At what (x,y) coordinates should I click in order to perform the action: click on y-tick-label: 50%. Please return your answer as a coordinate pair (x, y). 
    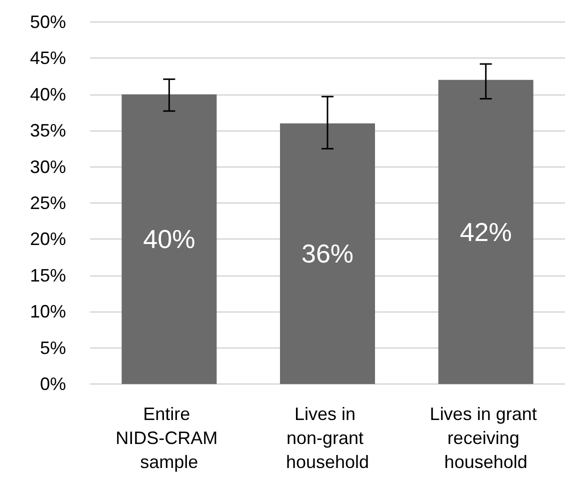
    Looking at the image, I should click on (48, 22).